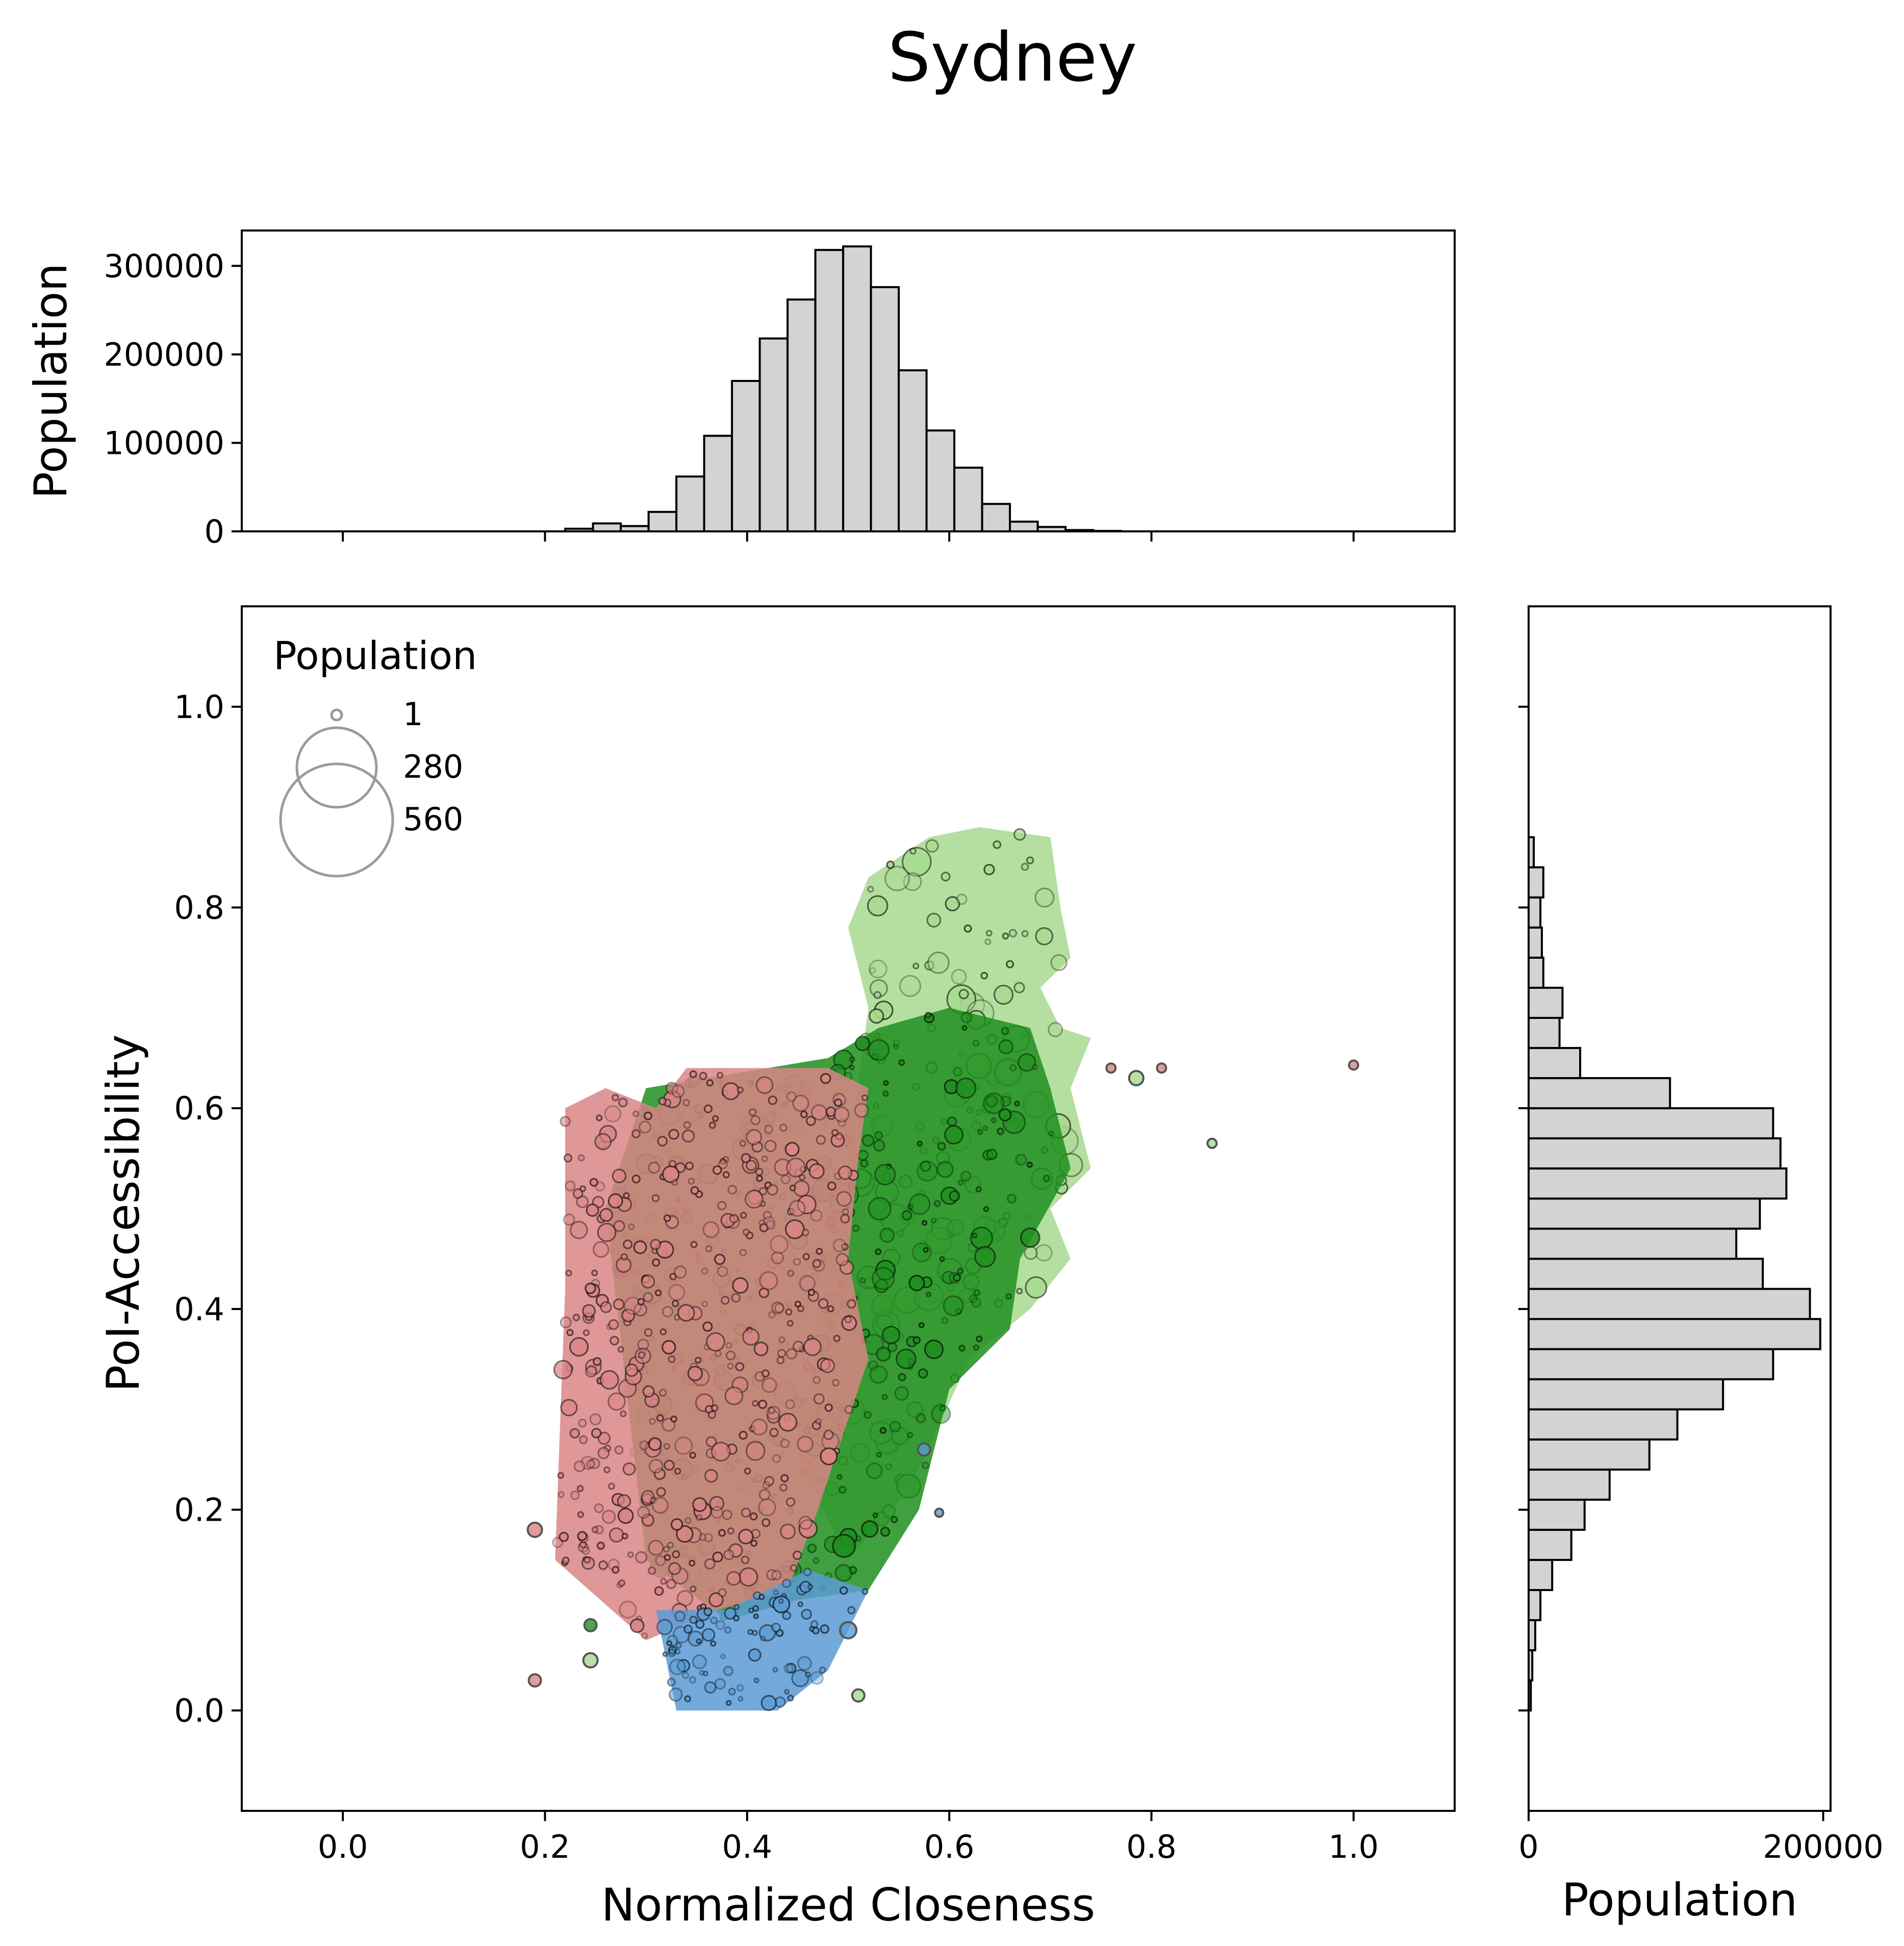  Describe the element at coordinates (164, 266) in the screenshot. I see `top-y-tick-label: 300000` at that location.